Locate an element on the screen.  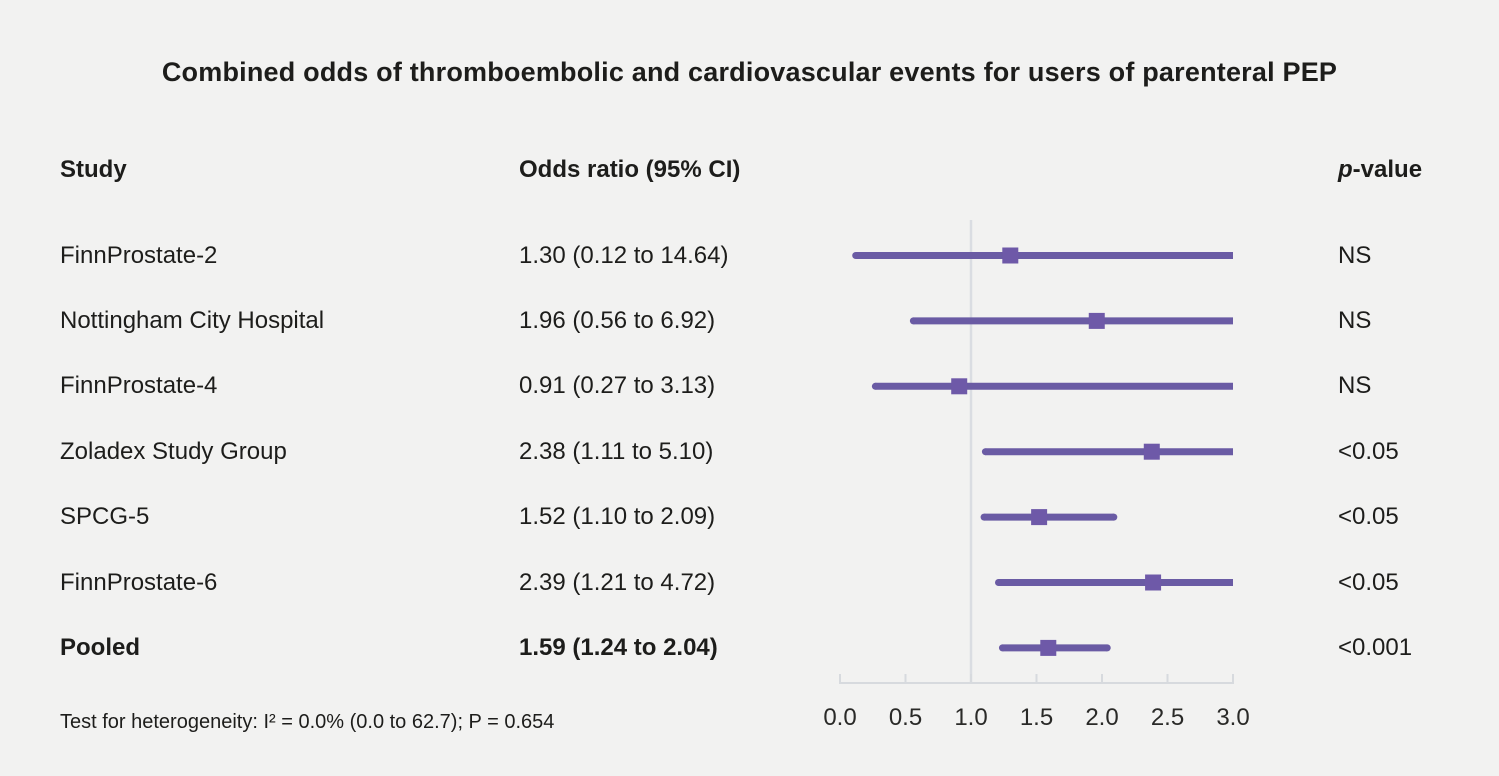
axis-tick-label: 0.0 is located at coordinates (840, 717).